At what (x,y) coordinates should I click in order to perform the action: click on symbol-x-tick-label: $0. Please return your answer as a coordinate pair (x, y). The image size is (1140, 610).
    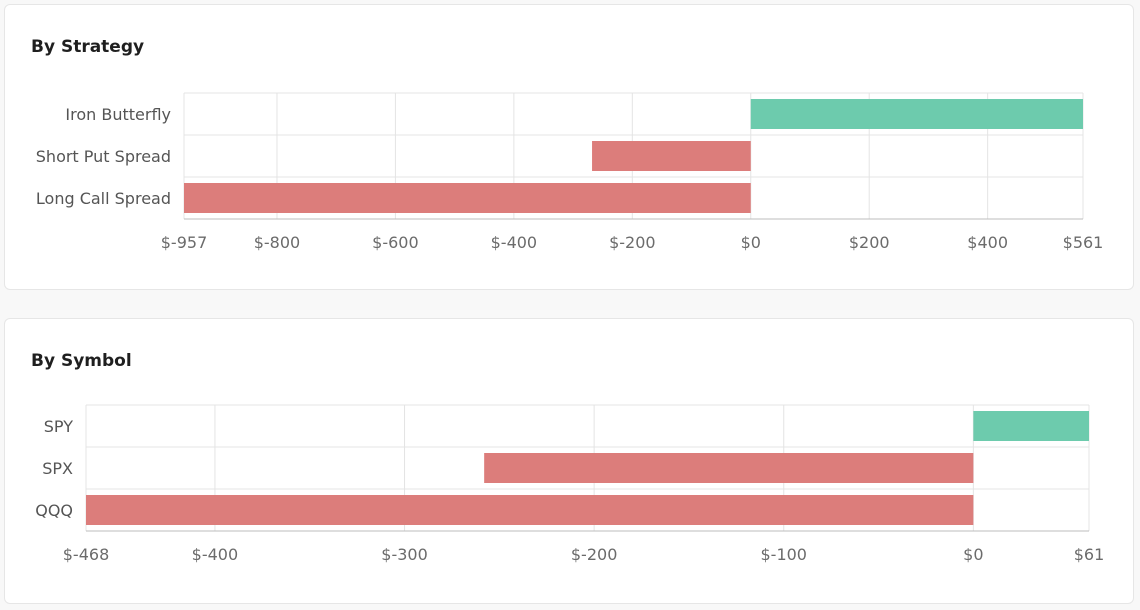
    Looking at the image, I should click on (973, 554).